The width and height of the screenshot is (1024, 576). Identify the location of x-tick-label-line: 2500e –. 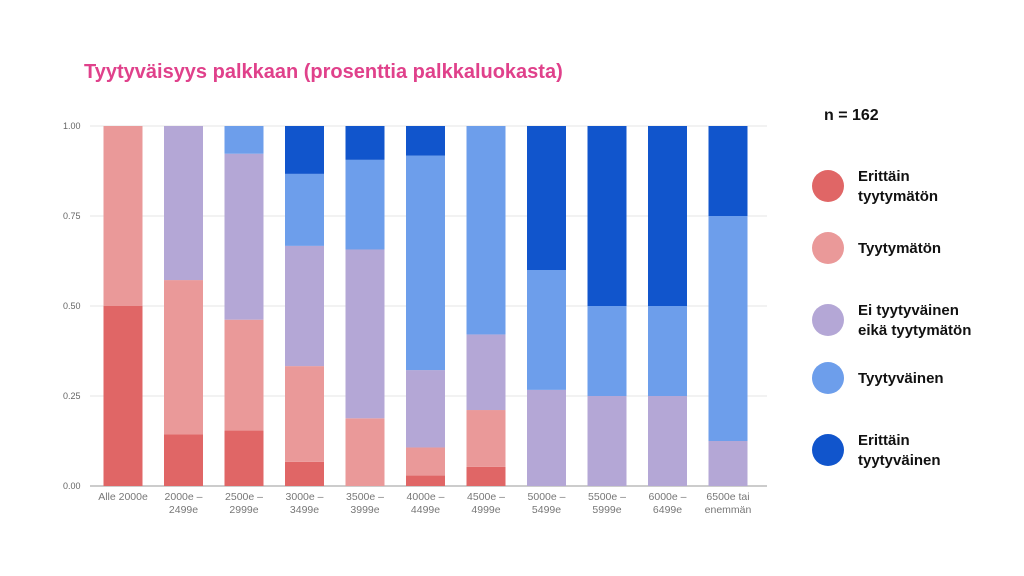
(244, 497).